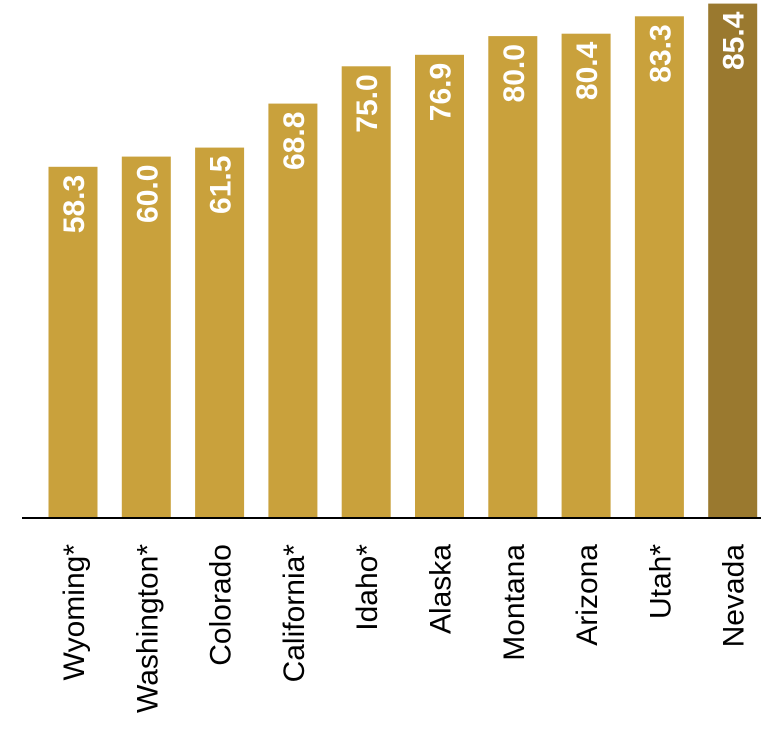 The image size is (761, 751). What do you see at coordinates (441, 92) in the screenshot?
I see `value-label: 76.9` at bounding box center [441, 92].